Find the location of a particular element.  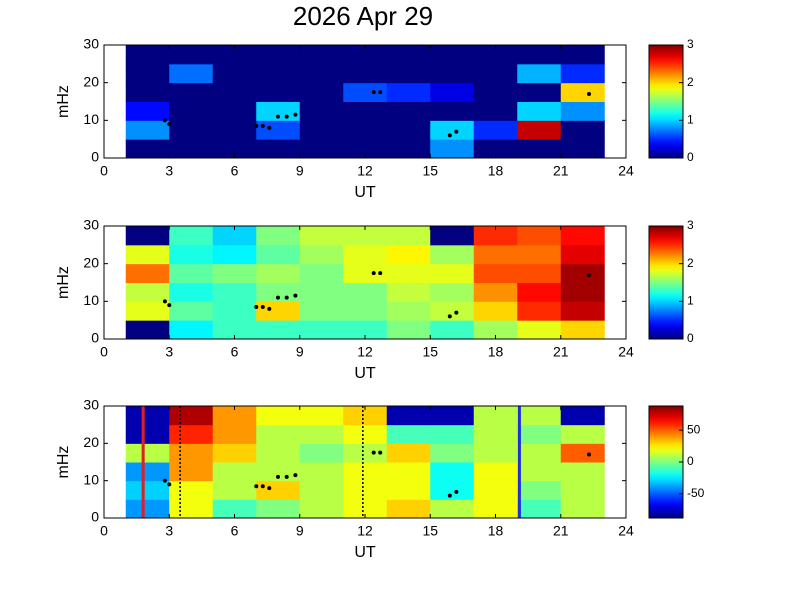

x-tick-label: 24 is located at coordinates (626, 171).